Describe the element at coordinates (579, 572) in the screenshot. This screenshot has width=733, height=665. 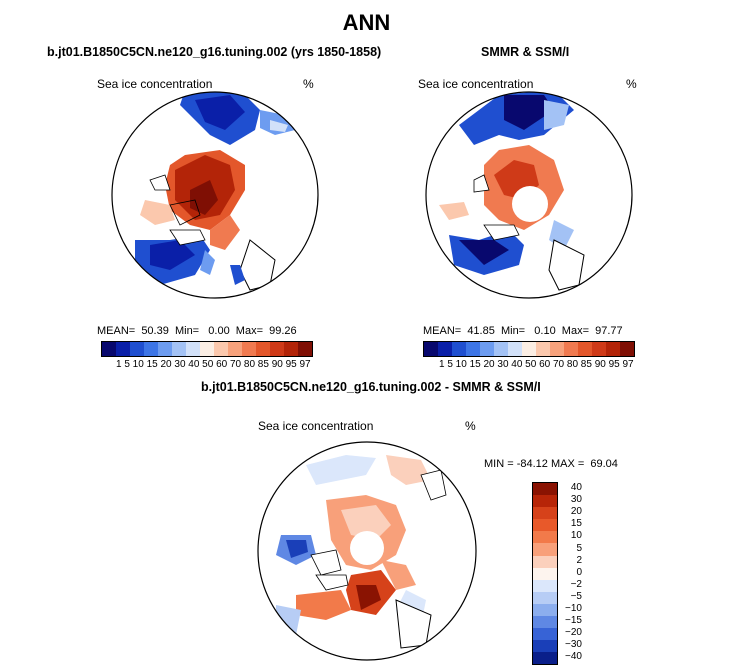
I see `diff-colorbar-label: 0` at that location.